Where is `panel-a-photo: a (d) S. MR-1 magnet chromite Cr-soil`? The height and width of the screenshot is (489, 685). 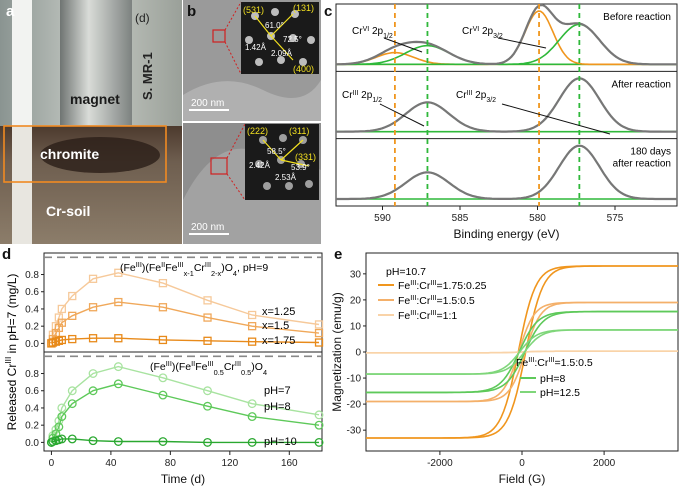 panel-a-photo: a (d) S. MR-1 magnet chromite Cr-soil is located at coordinates (91, 122).